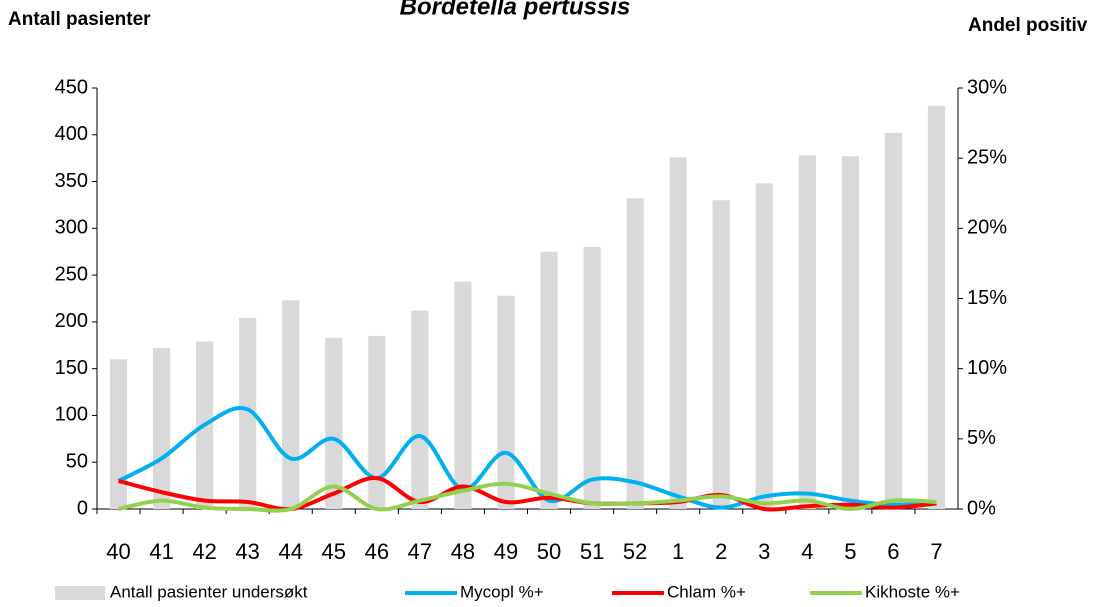 The image size is (1103, 607). What do you see at coordinates (981, 508) in the screenshot?
I see `y2-tick-label: 0%` at bounding box center [981, 508].